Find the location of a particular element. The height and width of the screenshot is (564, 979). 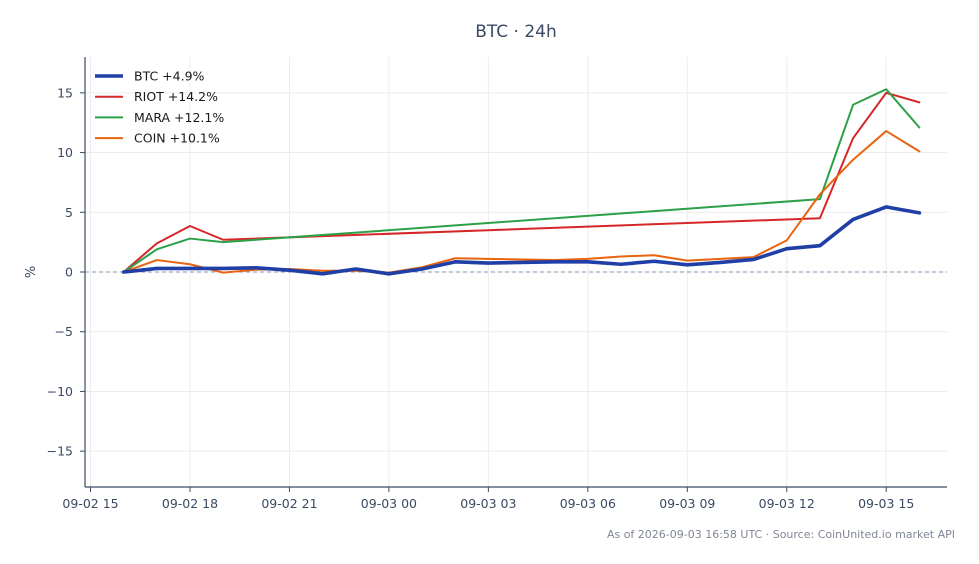

y-axis-ticks: 15 10 5 0 −5 −10 −15 is located at coordinates (66, 272).